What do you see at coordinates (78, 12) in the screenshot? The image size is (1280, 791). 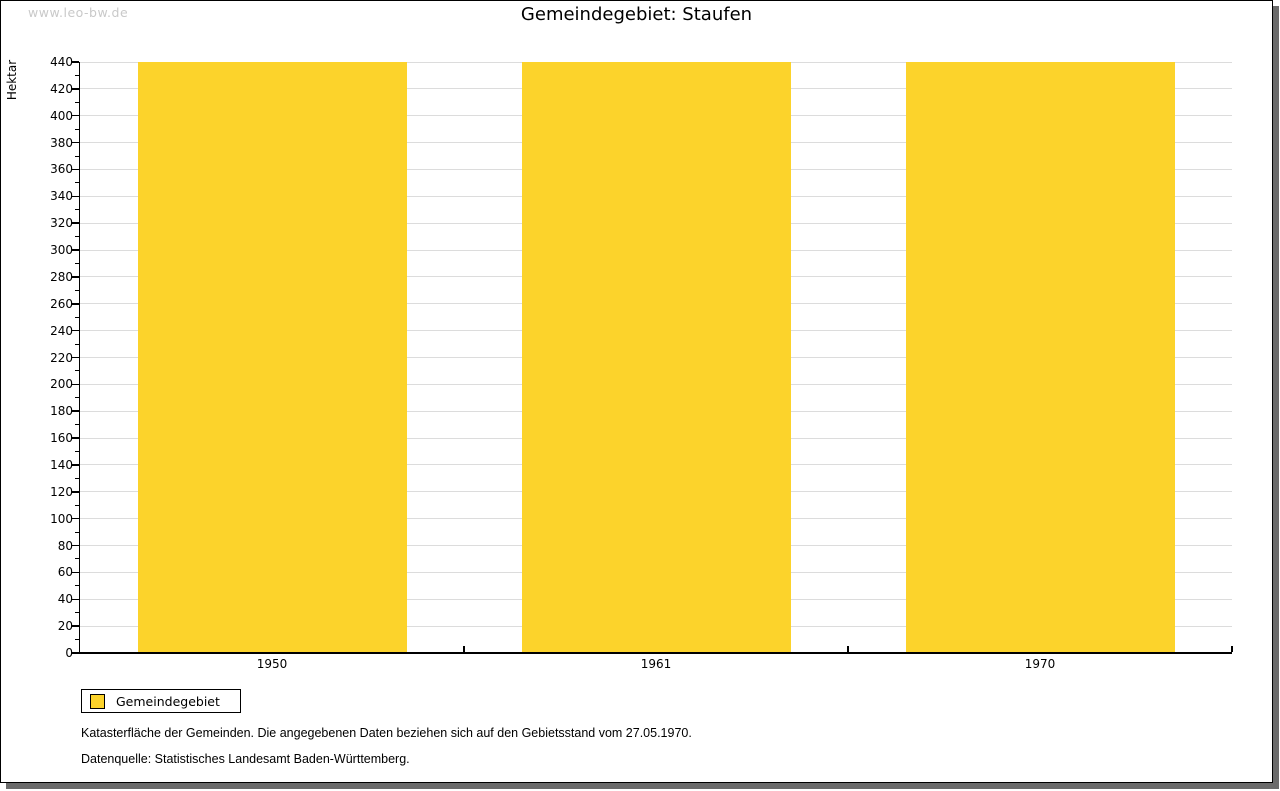 I see `watermark: www.leo-bw.de` at bounding box center [78, 12].